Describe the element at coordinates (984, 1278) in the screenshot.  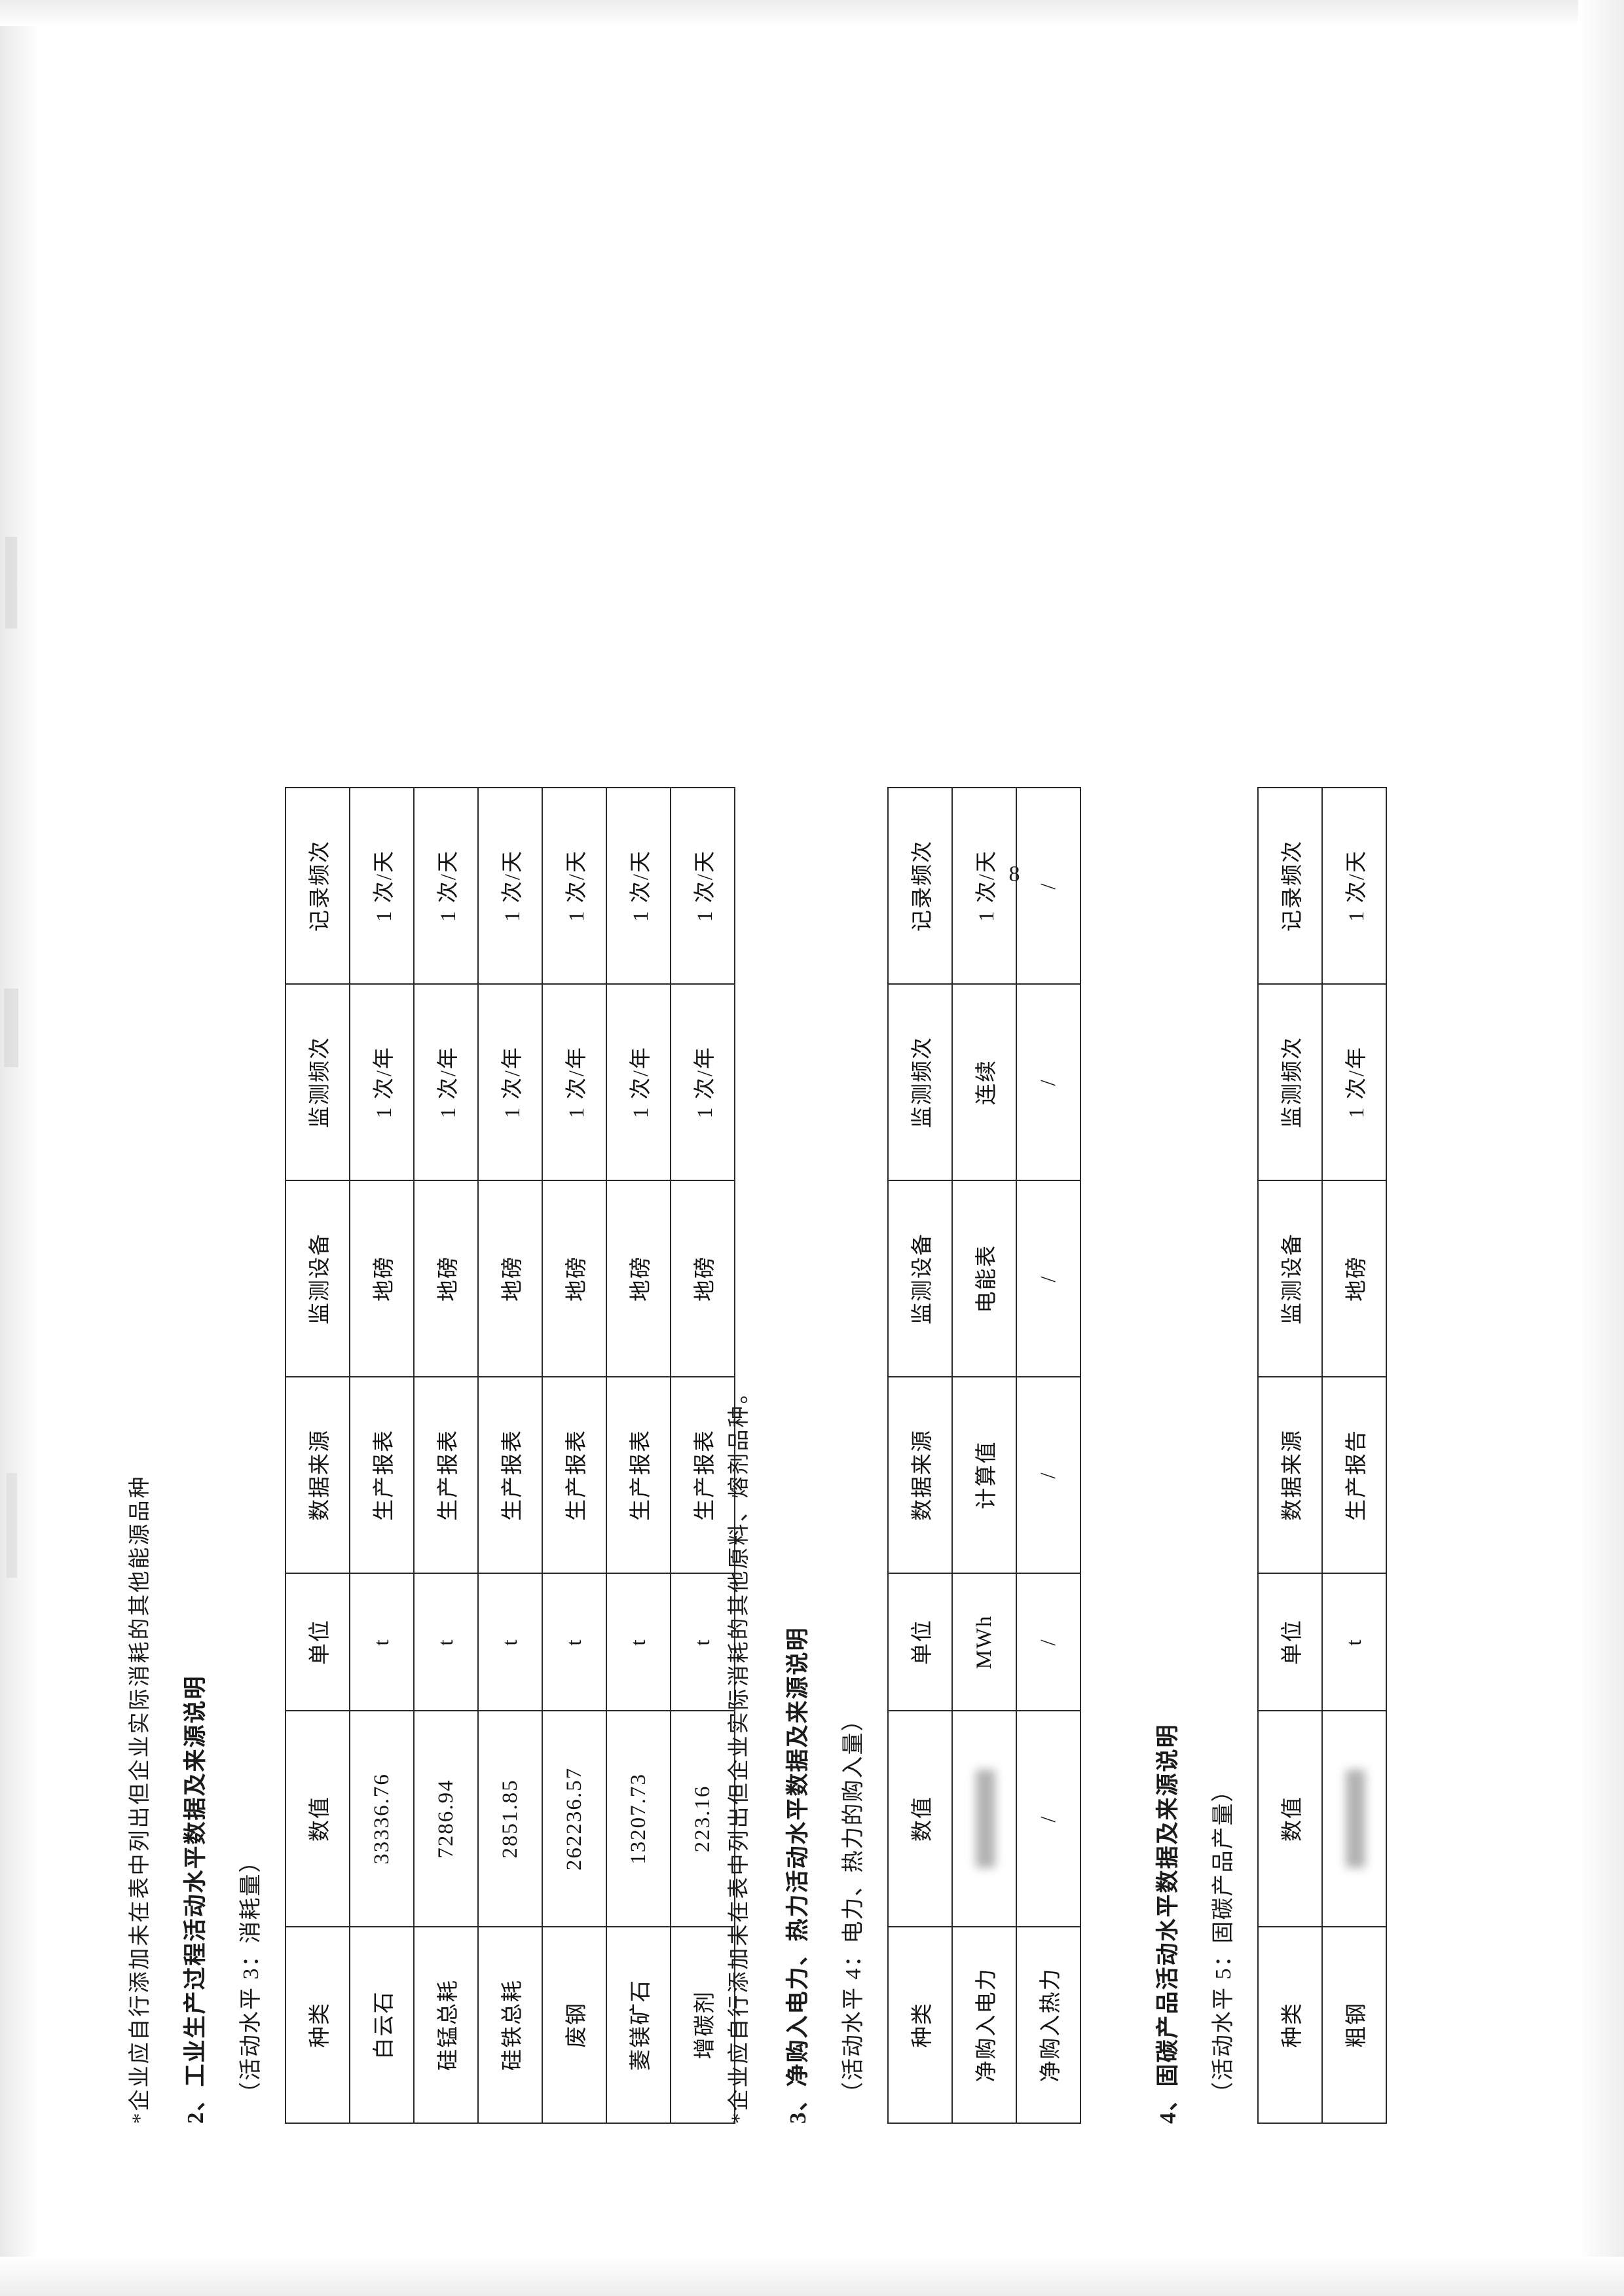
I see `cell-device: 电能表` at that location.